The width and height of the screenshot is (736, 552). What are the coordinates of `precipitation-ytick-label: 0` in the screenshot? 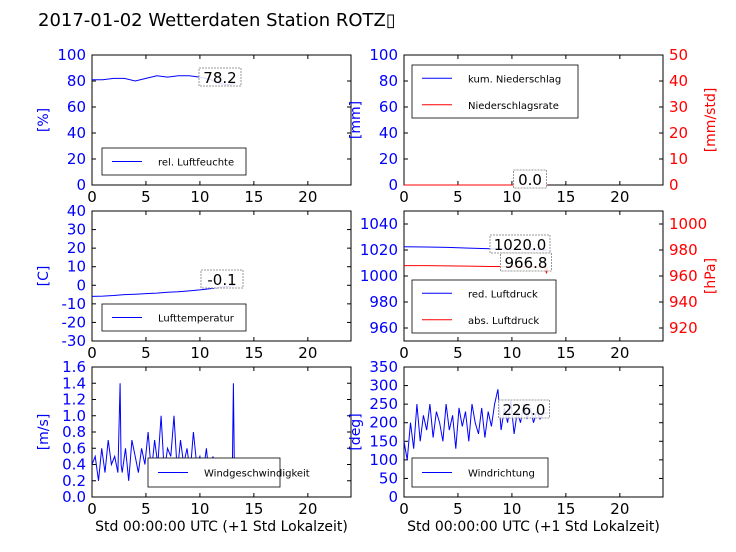 It's located at (393, 185).